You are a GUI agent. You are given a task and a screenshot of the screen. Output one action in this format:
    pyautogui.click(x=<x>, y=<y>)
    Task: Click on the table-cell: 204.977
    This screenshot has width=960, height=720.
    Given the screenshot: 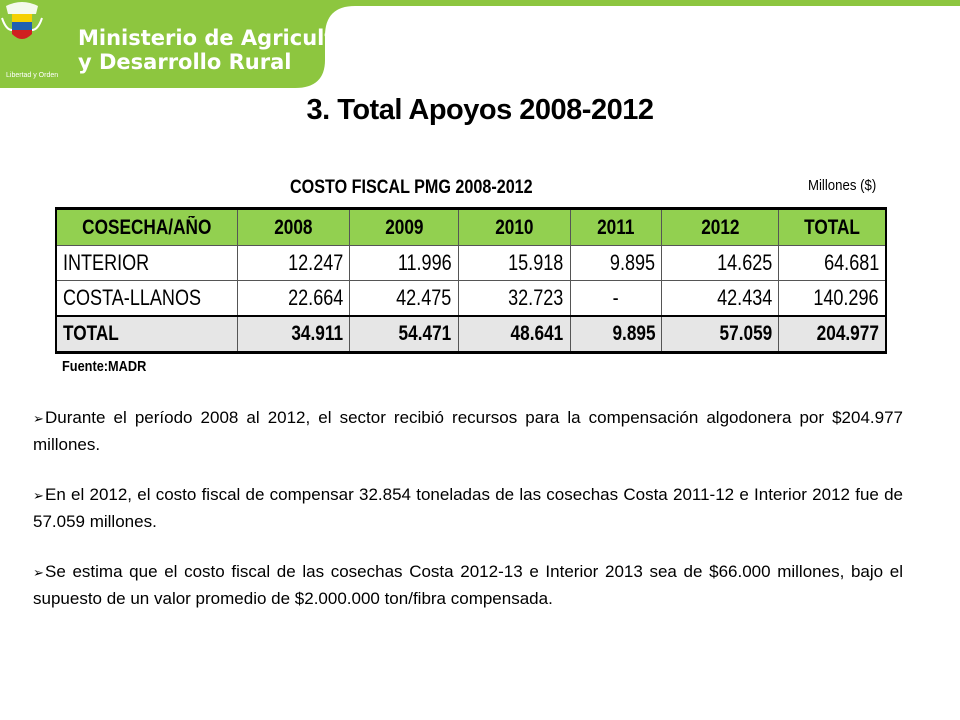 What is the action you would take?
    pyautogui.click(x=832, y=334)
    